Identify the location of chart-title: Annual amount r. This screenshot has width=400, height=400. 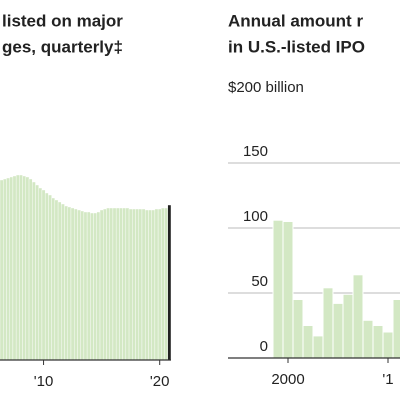
(295, 20).